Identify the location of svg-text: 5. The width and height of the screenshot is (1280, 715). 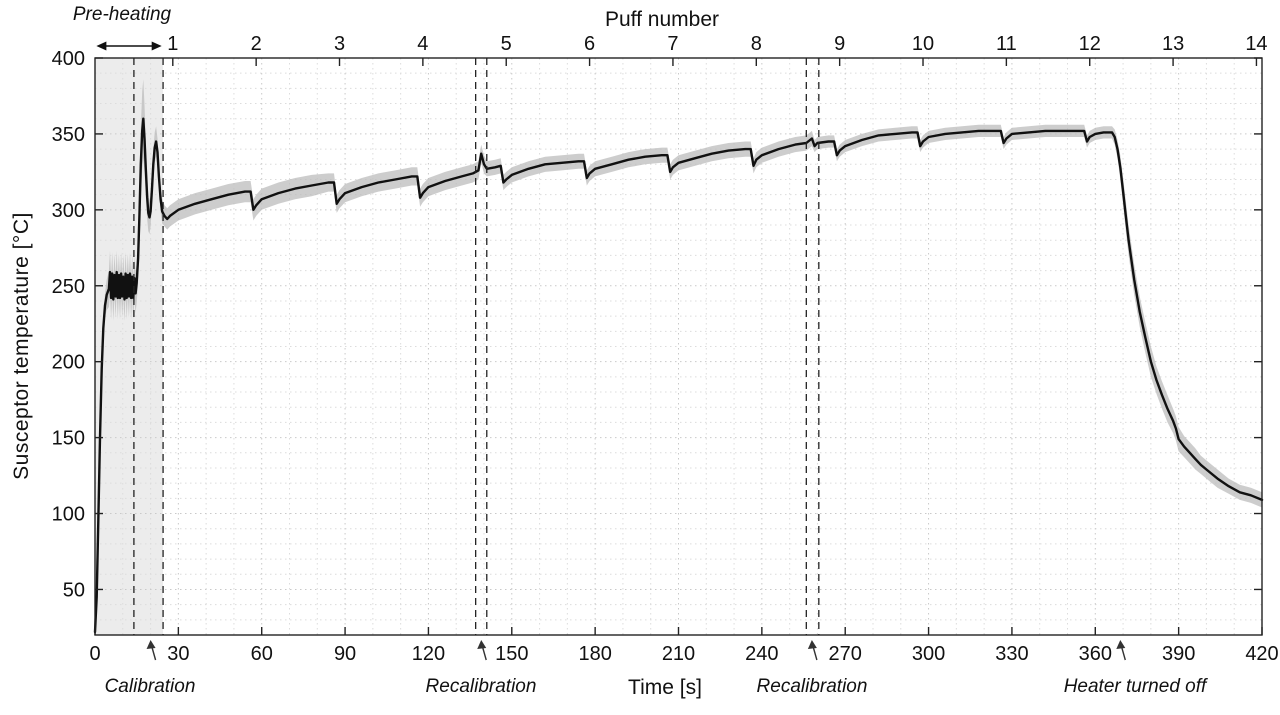
(506, 44).